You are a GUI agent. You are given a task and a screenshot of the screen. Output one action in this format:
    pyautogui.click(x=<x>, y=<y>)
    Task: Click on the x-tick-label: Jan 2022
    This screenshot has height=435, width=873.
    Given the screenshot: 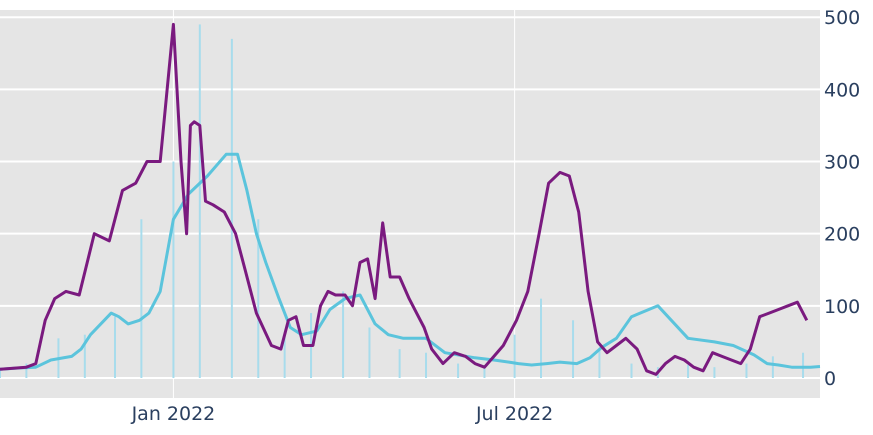 What is the action you would take?
    pyautogui.click(x=173, y=414)
    